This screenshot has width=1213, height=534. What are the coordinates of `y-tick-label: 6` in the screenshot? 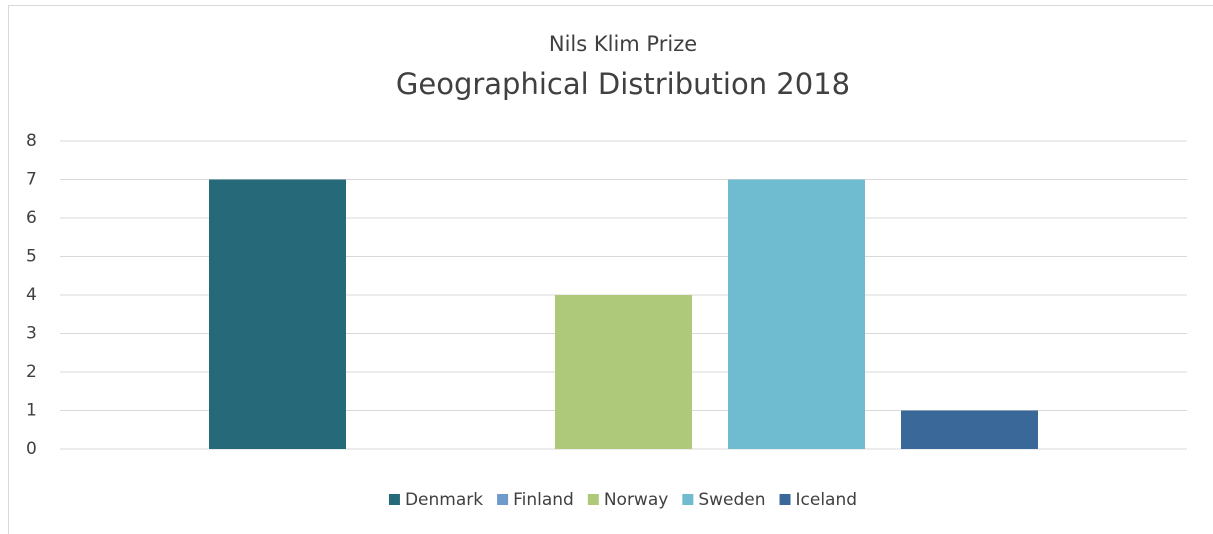 It's located at (31, 218).